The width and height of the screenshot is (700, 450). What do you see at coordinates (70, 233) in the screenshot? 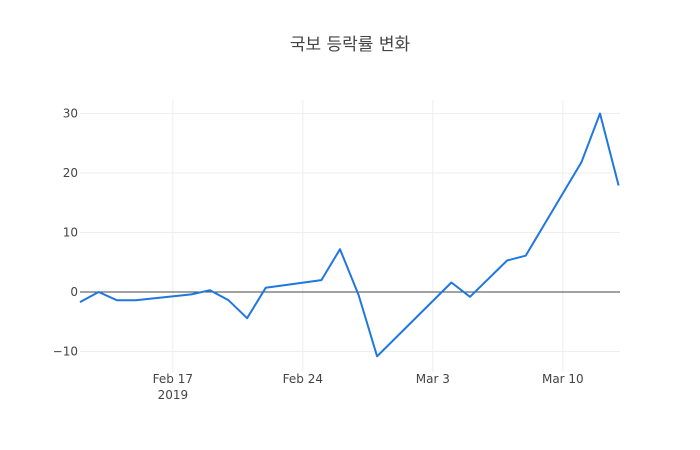
I see `y-tick-label: 10` at bounding box center [70, 233].